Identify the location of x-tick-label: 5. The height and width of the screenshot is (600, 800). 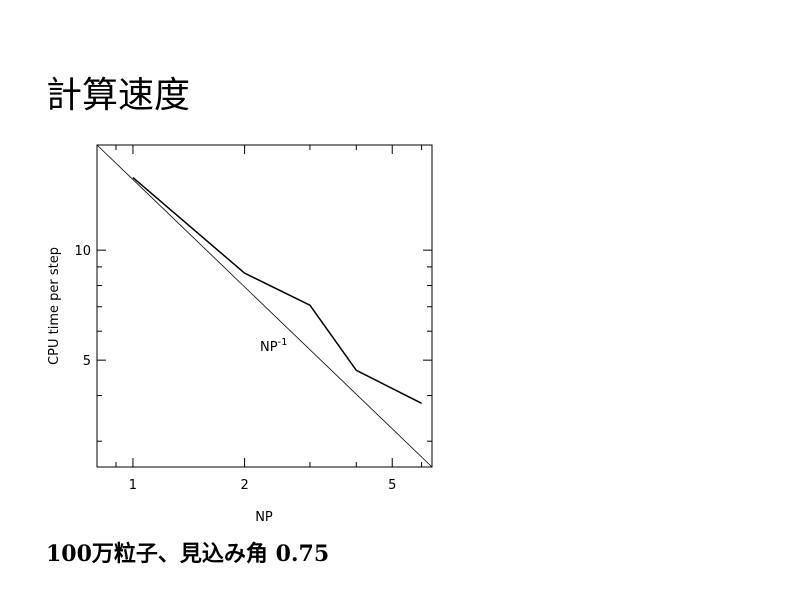
(392, 485).